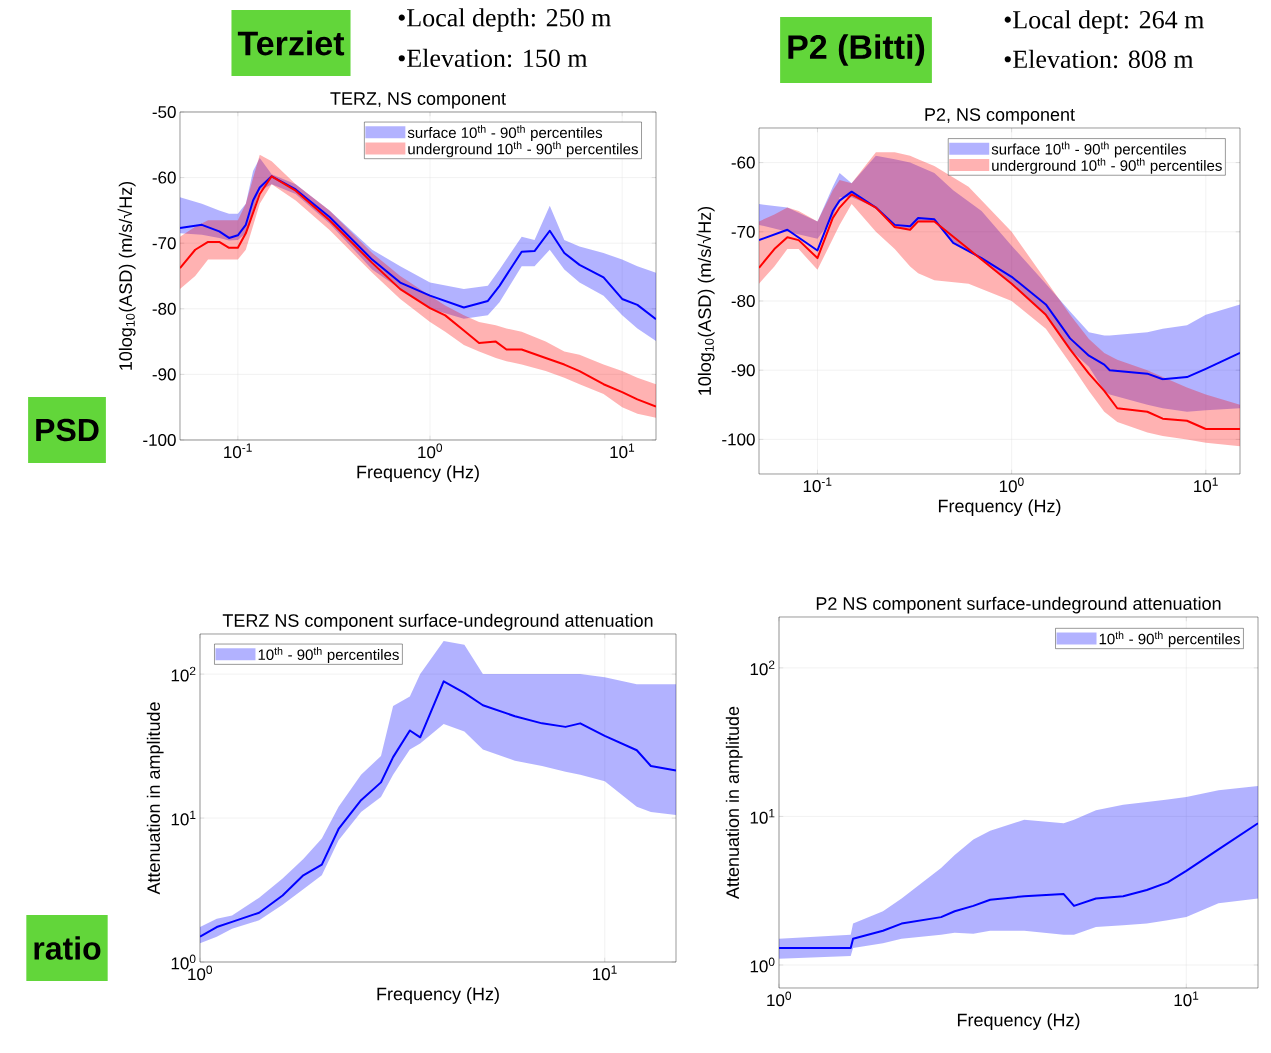  What do you see at coordinates (418, 100) in the screenshot?
I see `chart-title: TERZ, NS component` at bounding box center [418, 100].